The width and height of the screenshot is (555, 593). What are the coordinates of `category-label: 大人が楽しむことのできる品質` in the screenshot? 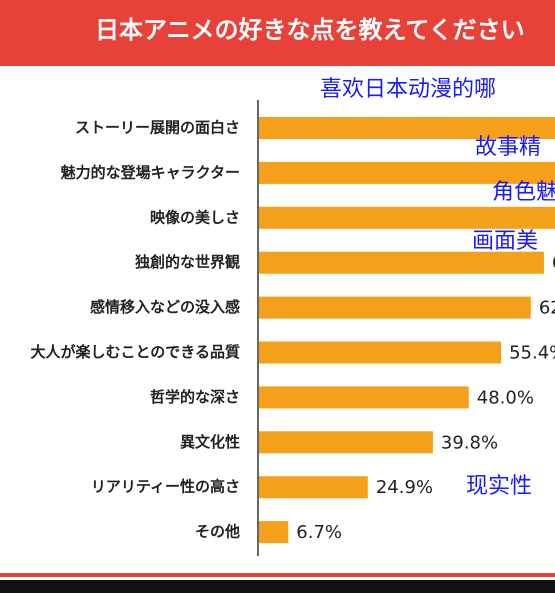 It's located at (135, 352).